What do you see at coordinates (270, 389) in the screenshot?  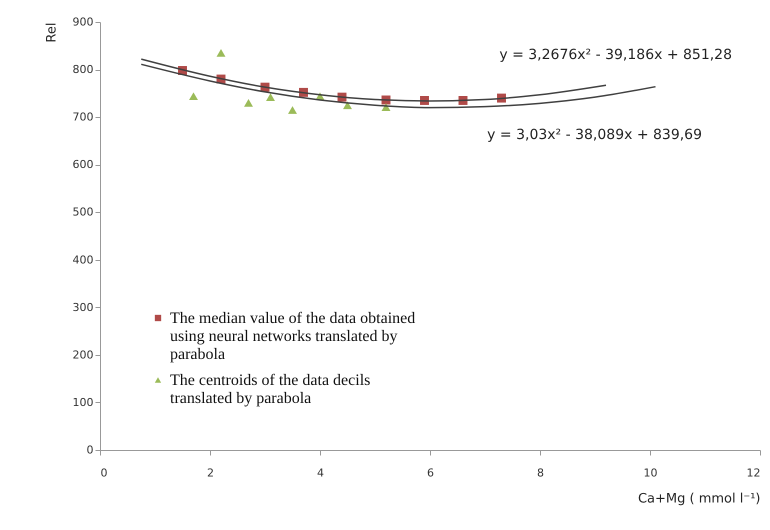 I see `legend-label: The centroids of the data decils translated by parabola` at bounding box center [270, 389].